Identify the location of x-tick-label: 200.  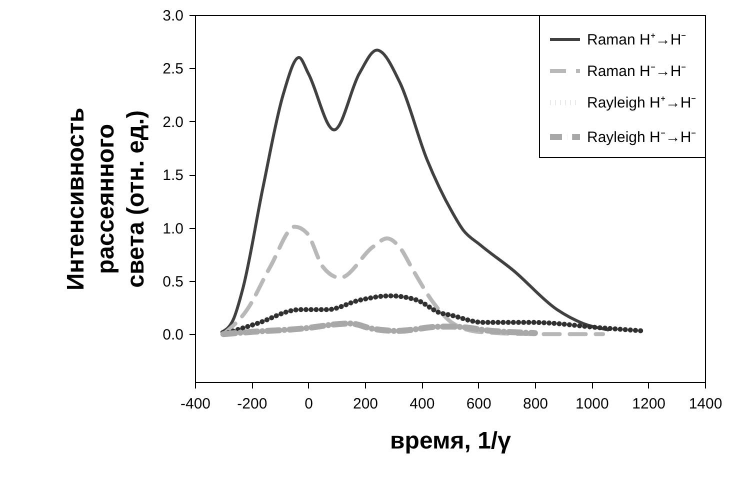
(365, 404).